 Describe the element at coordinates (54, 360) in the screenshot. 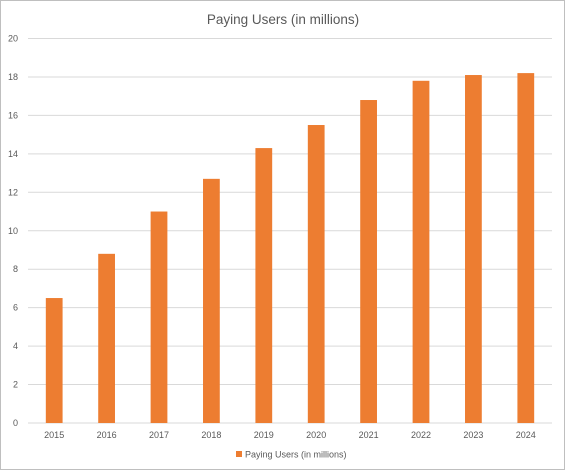

I see `bar-2015` at that location.